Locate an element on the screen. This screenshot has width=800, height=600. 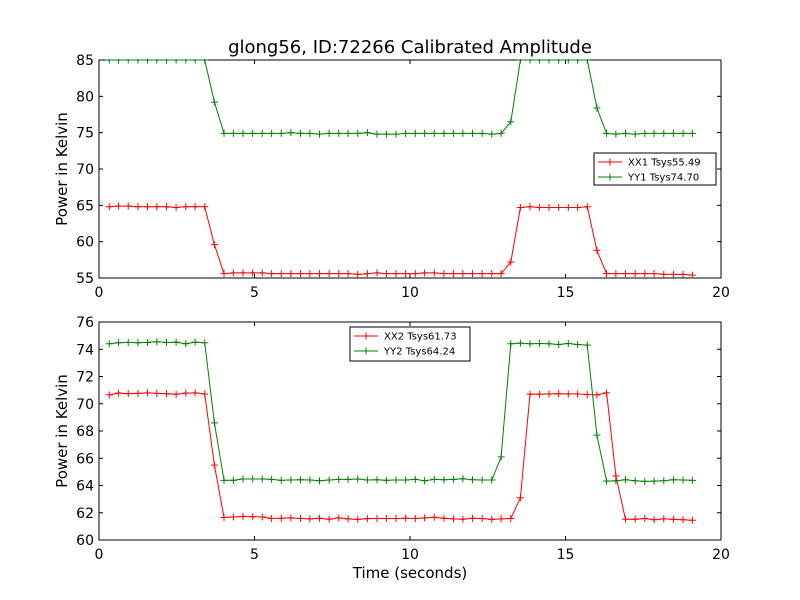
y-axis-label: Power in Kelvin is located at coordinates (62, 431).